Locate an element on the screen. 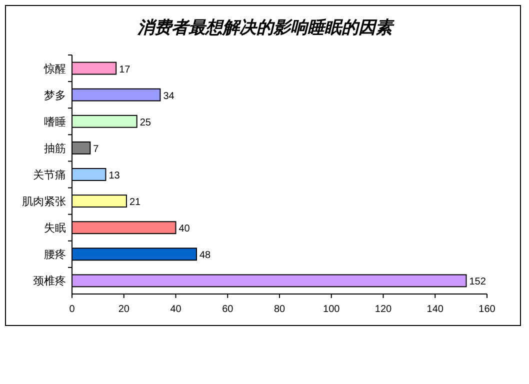  y-tick-label: 失眠 is located at coordinates (55, 228).